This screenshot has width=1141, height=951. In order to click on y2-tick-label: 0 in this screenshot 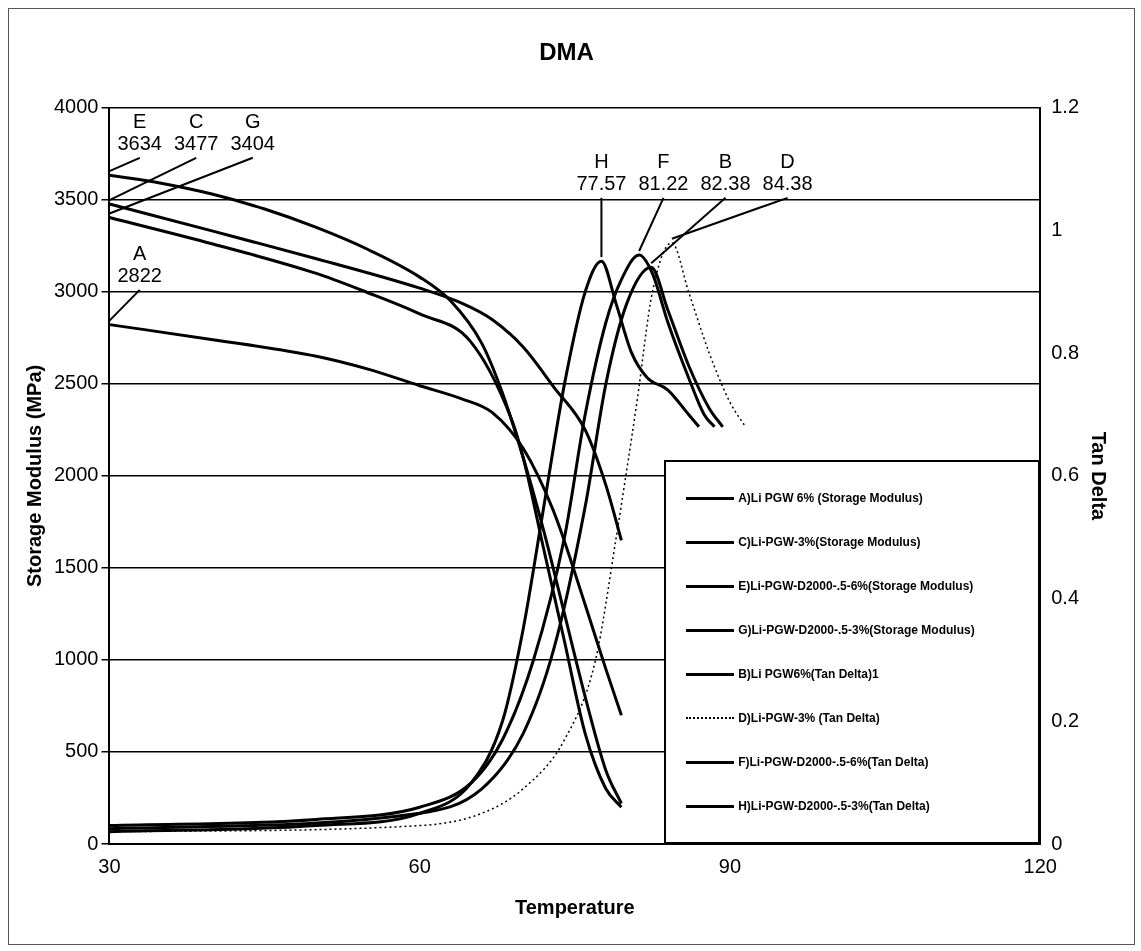, I will do `click(1057, 842)`.